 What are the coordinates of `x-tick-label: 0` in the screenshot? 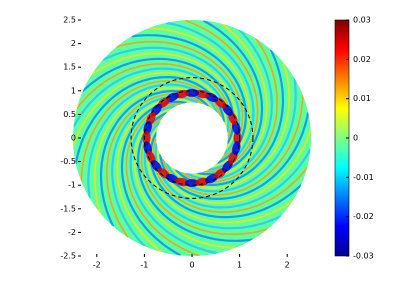 It's located at (191, 265).